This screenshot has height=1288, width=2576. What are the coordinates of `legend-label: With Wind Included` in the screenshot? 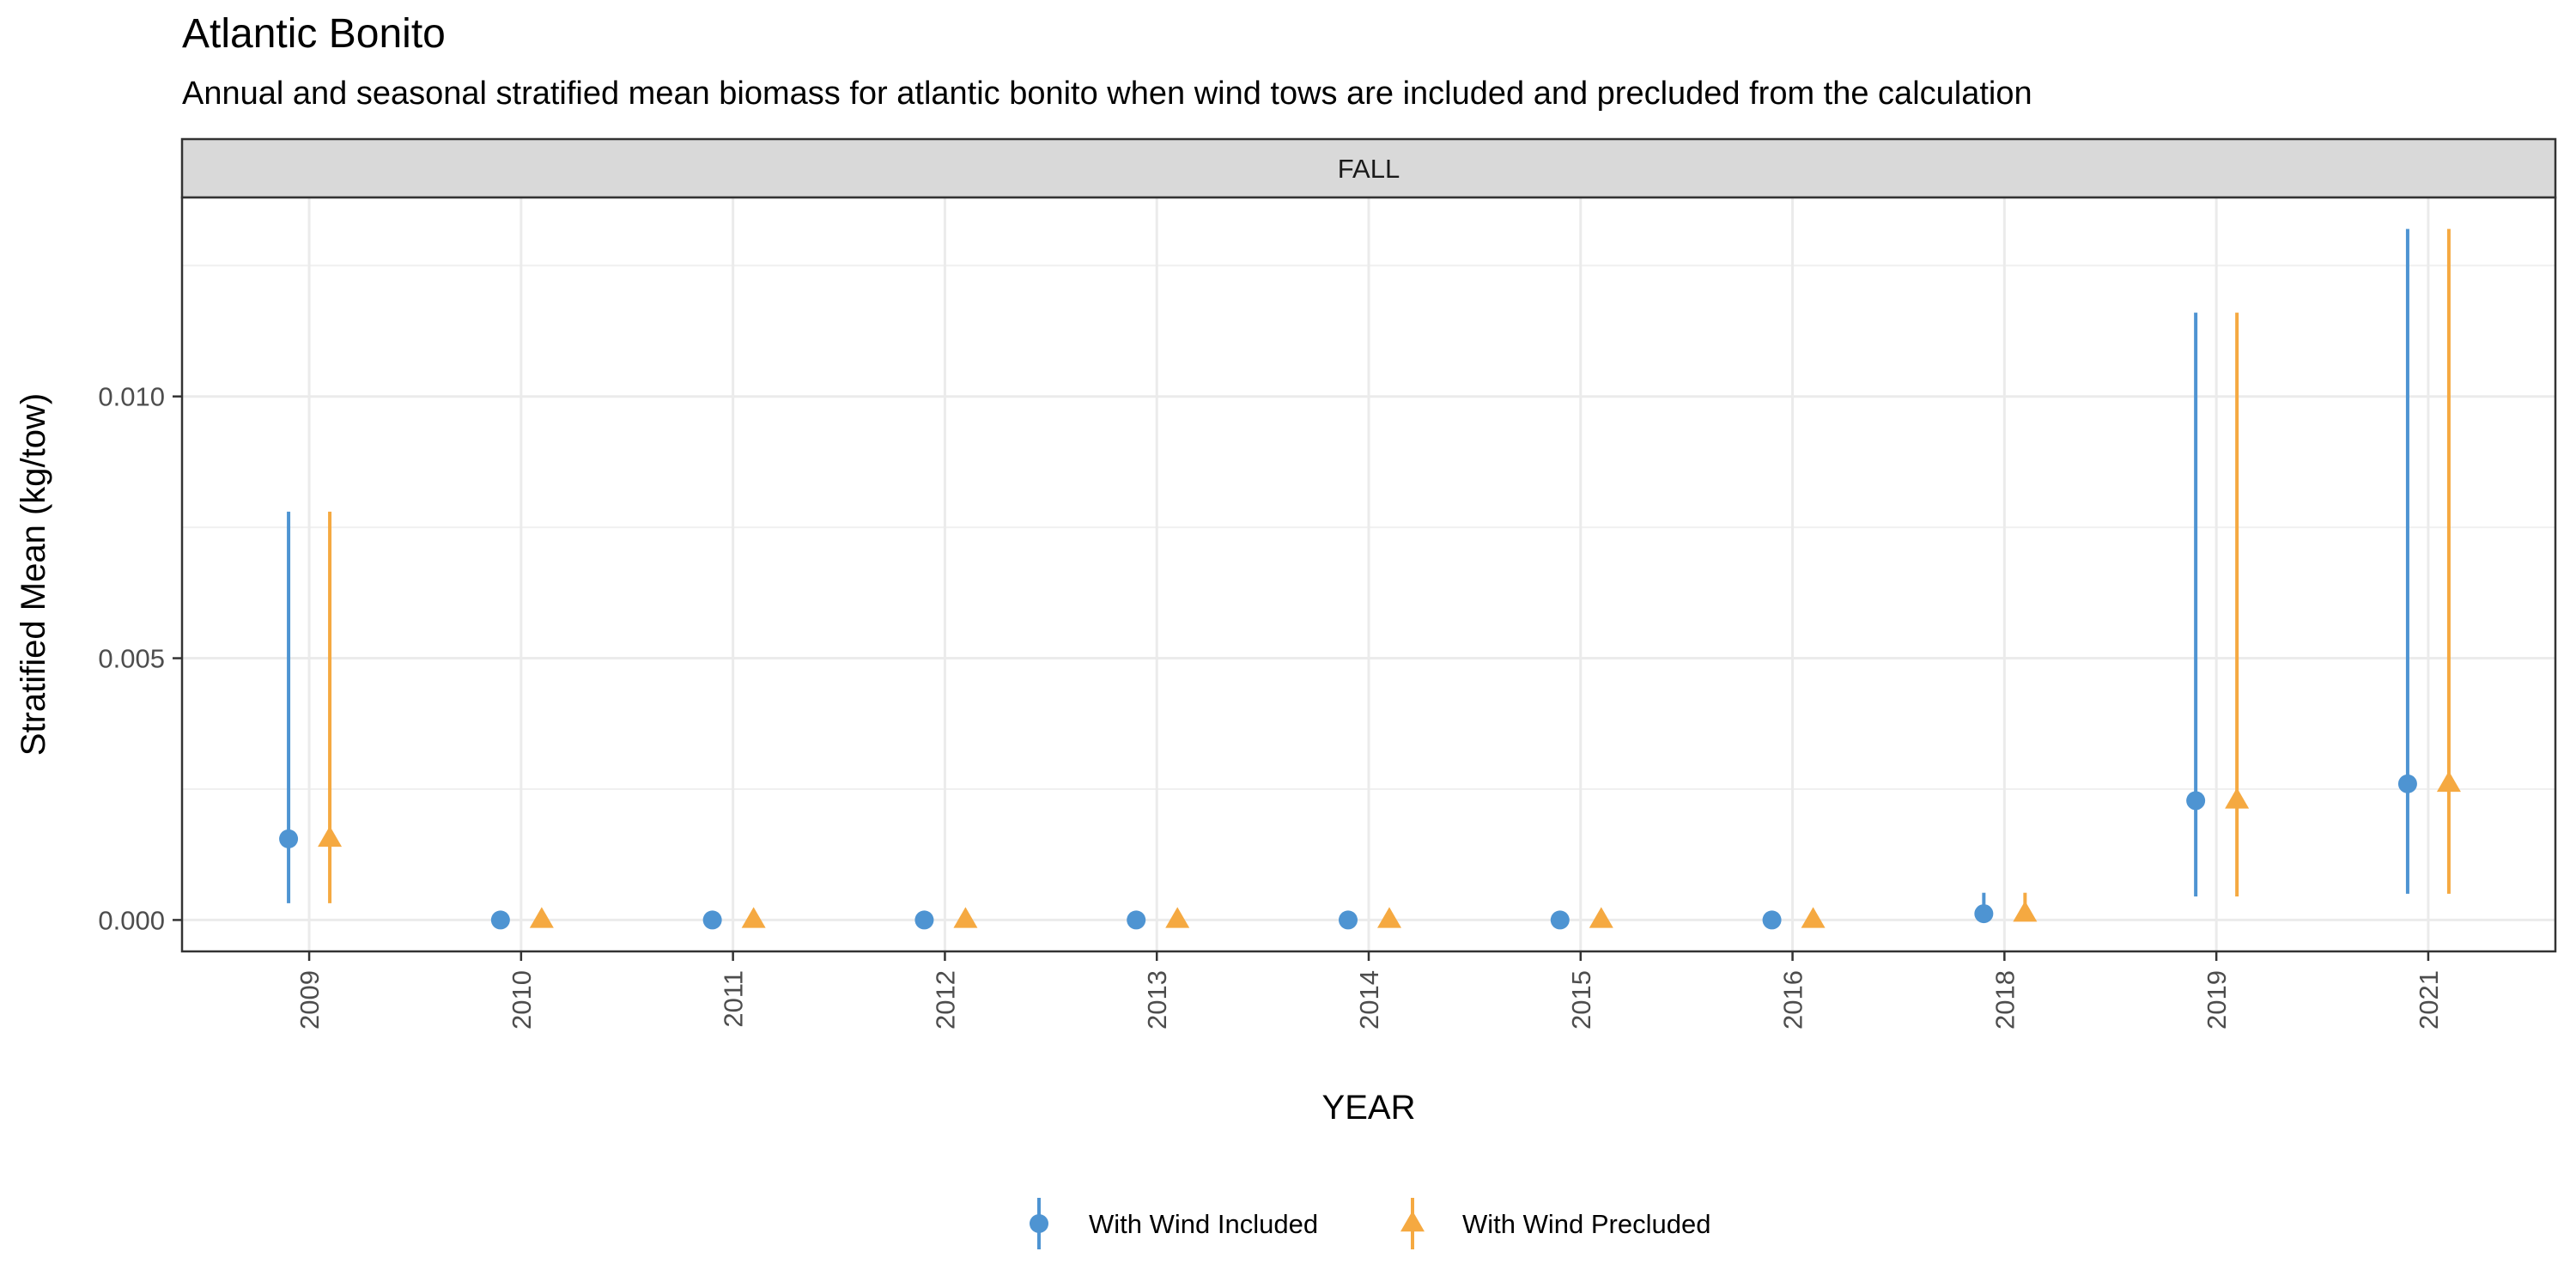 It's located at (1203, 1224).